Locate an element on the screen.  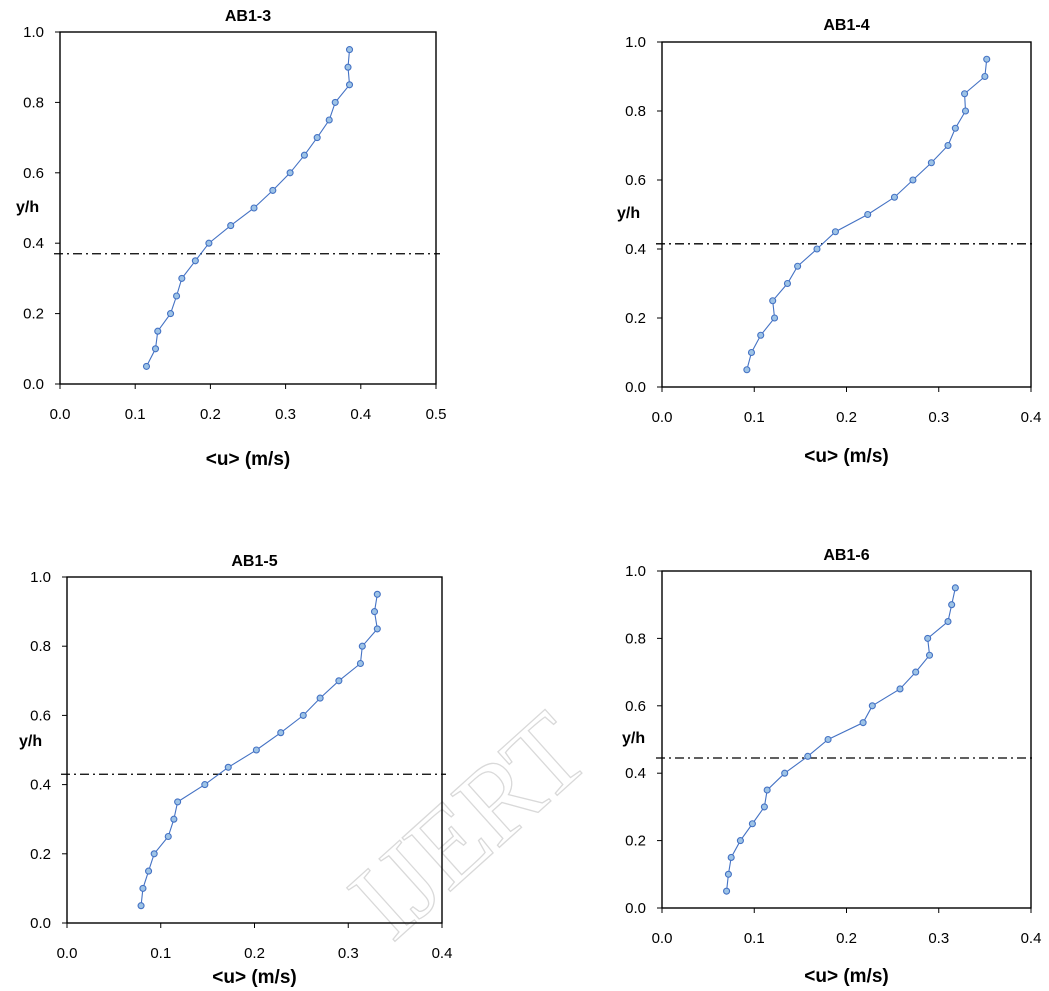
chart-title: AB1-3 is located at coordinates (248, 16).